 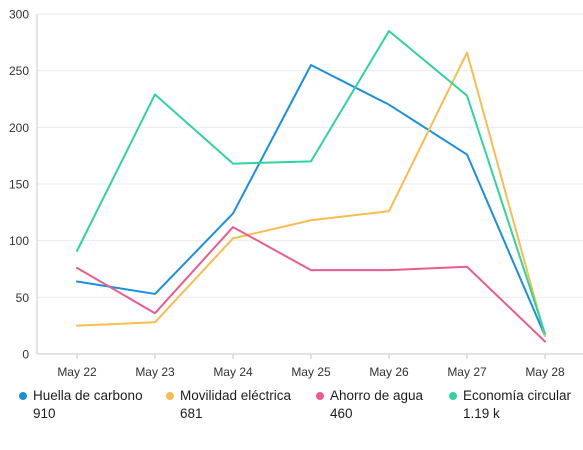 What do you see at coordinates (19, 15) in the screenshot?
I see `y-tick-label: 300` at bounding box center [19, 15].